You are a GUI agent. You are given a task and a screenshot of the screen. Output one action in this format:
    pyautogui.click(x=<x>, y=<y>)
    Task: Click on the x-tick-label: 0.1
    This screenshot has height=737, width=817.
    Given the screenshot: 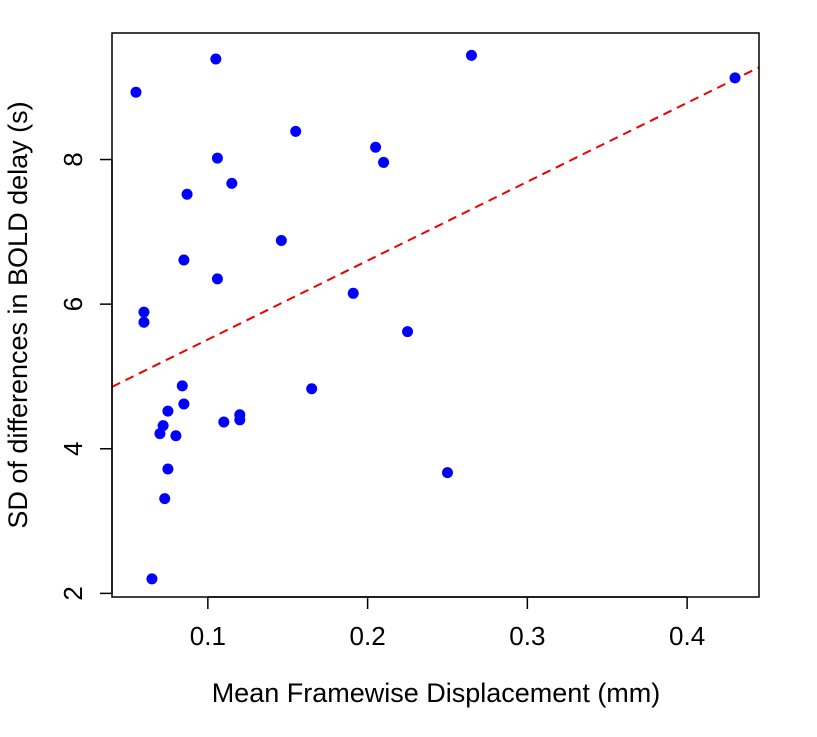 What is the action you would take?
    pyautogui.click(x=208, y=636)
    